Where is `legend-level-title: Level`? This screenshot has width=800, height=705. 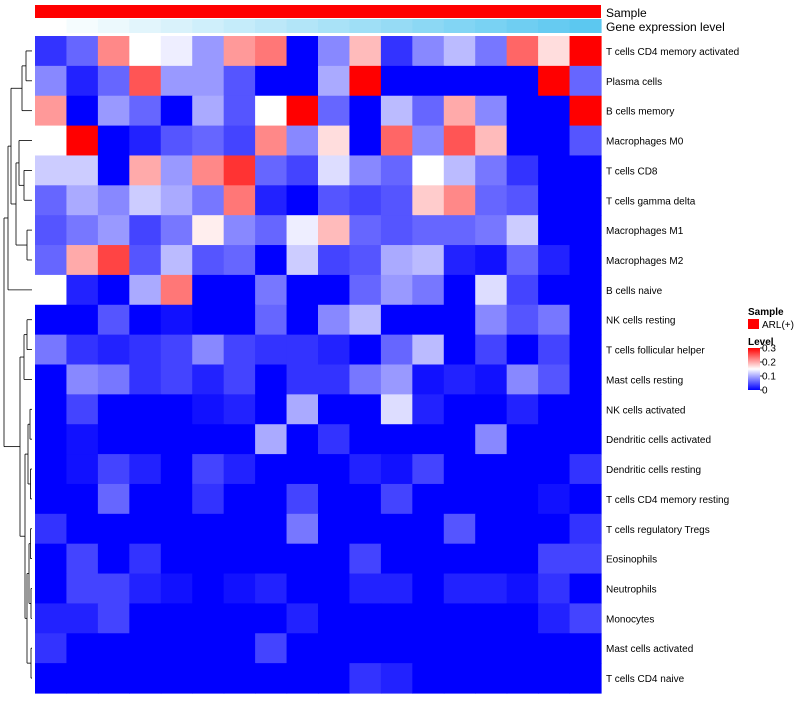 legend-level-title: Level is located at coordinates (761, 342).